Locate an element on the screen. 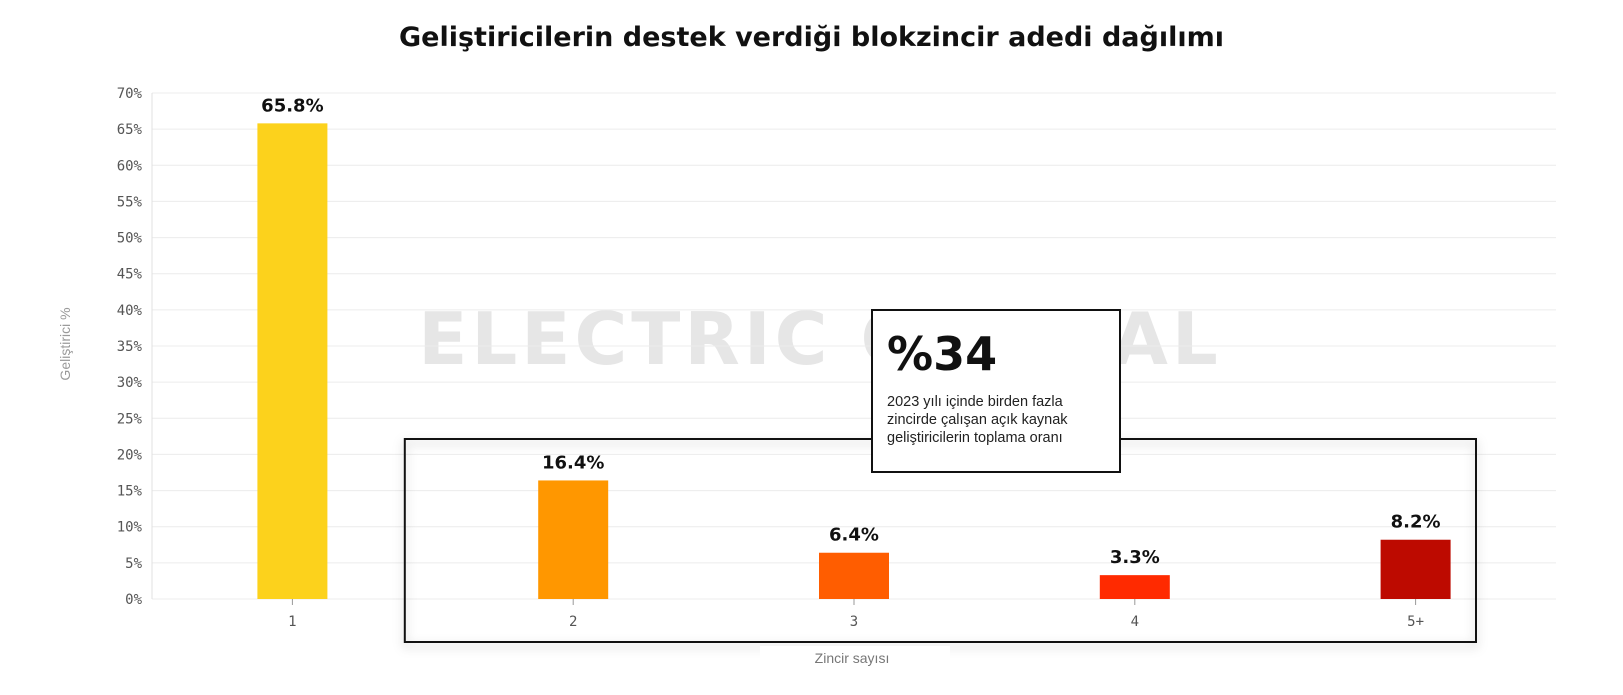 The image size is (1623, 695). data-label: 3.3% is located at coordinates (1135, 557).